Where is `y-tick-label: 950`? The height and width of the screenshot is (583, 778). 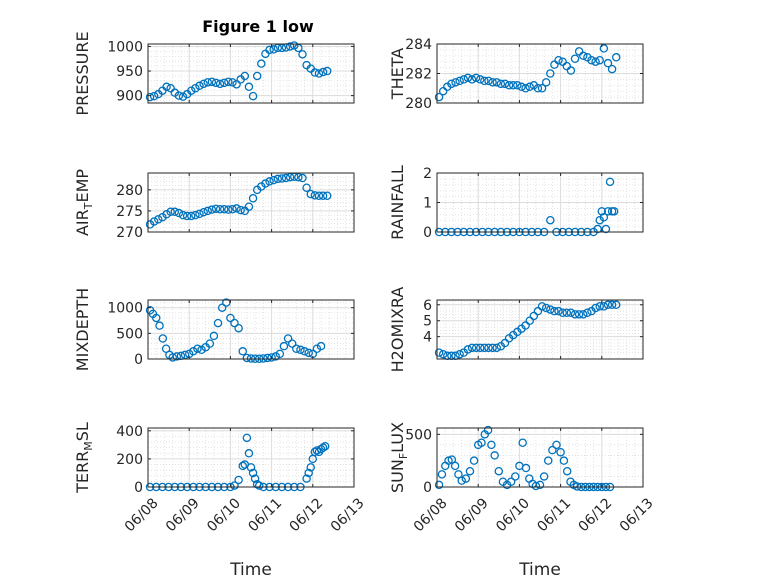
y-tick-label: 950 is located at coordinates (129, 72).